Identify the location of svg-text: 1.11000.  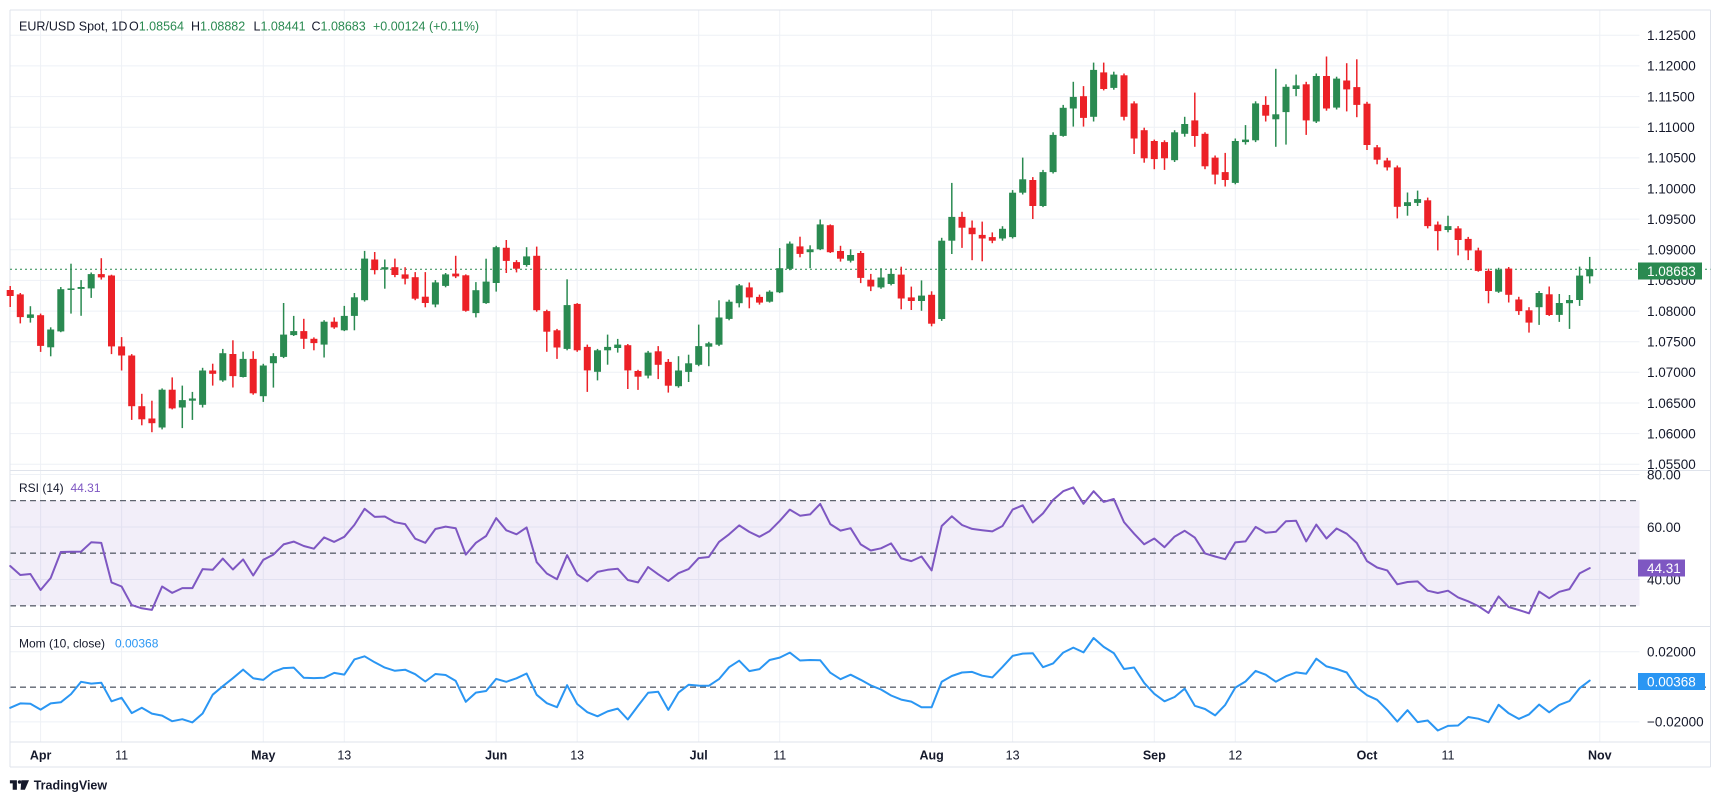
(1671, 127).